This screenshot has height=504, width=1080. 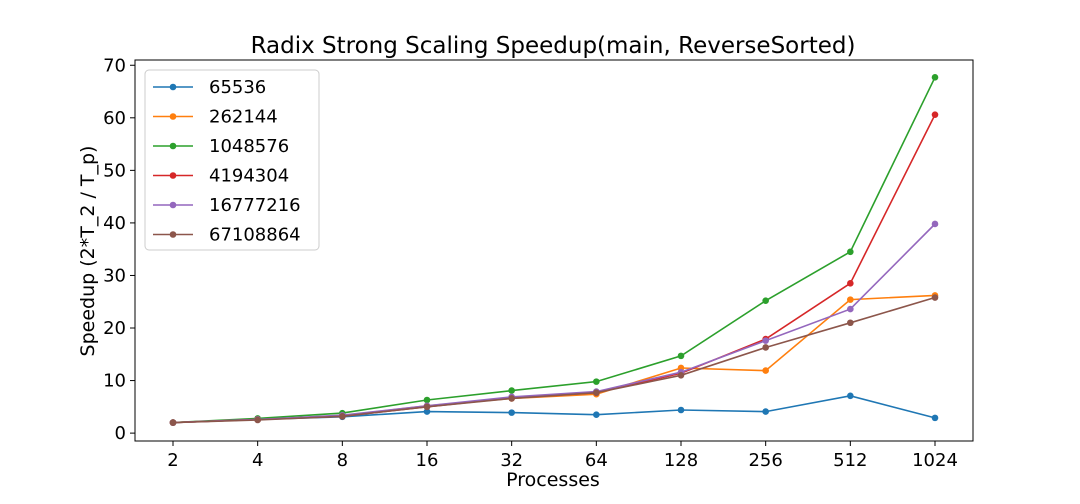 I want to click on y-tick-label: 40, so click(x=114, y=223).